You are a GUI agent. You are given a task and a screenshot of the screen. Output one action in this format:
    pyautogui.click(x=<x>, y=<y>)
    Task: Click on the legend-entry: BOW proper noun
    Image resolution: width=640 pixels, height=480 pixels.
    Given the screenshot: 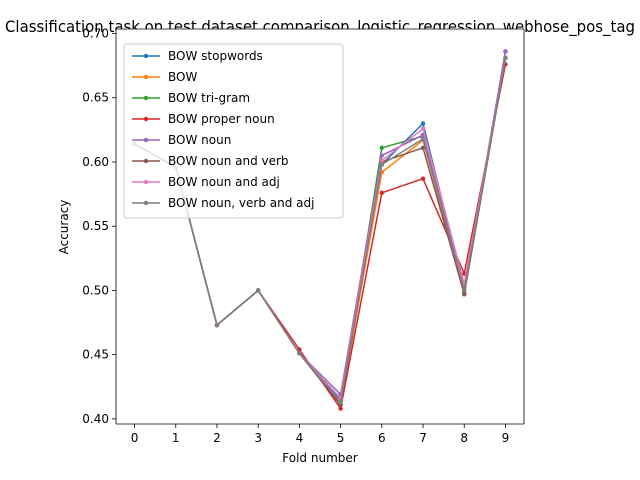 What is the action you would take?
    pyautogui.click(x=203, y=119)
    